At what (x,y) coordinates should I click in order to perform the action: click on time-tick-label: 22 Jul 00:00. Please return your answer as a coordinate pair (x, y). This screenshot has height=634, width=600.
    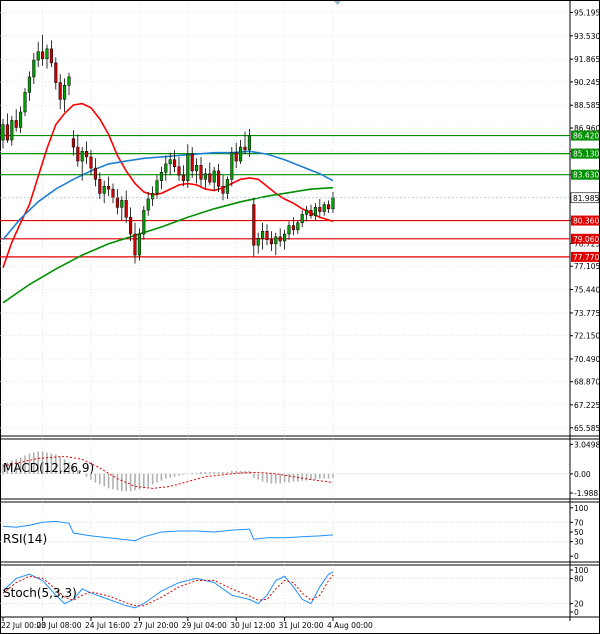
    Looking at the image, I should click on (23, 625).